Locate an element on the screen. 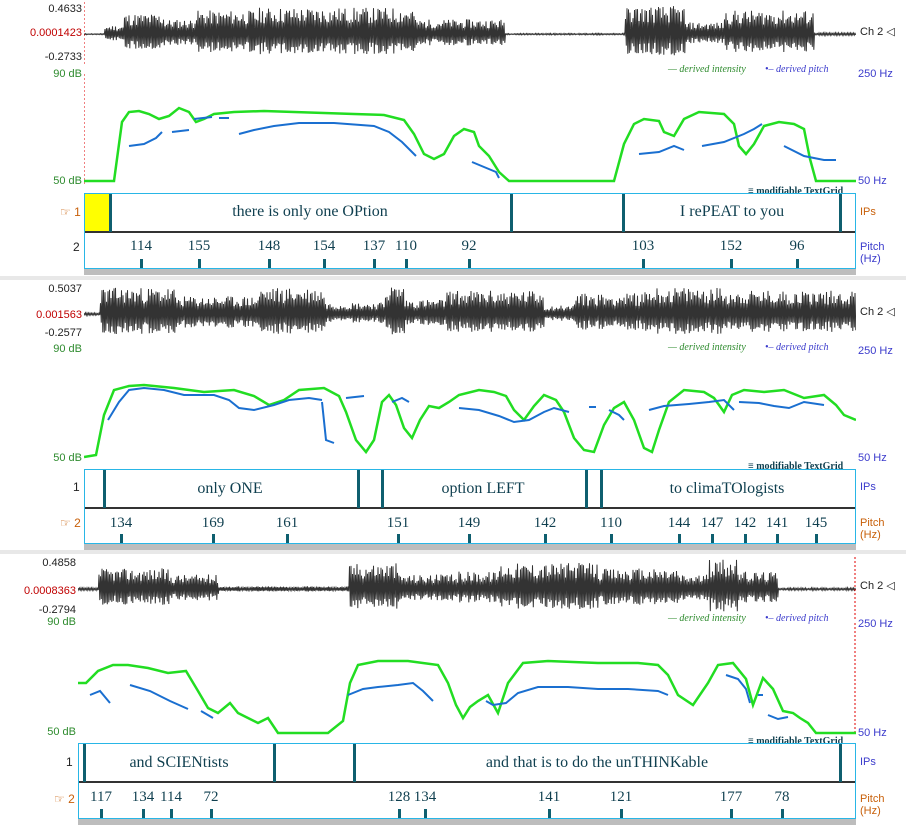 The width and height of the screenshot is (906, 827). pitch-point-label: 103 is located at coordinates (643, 246).